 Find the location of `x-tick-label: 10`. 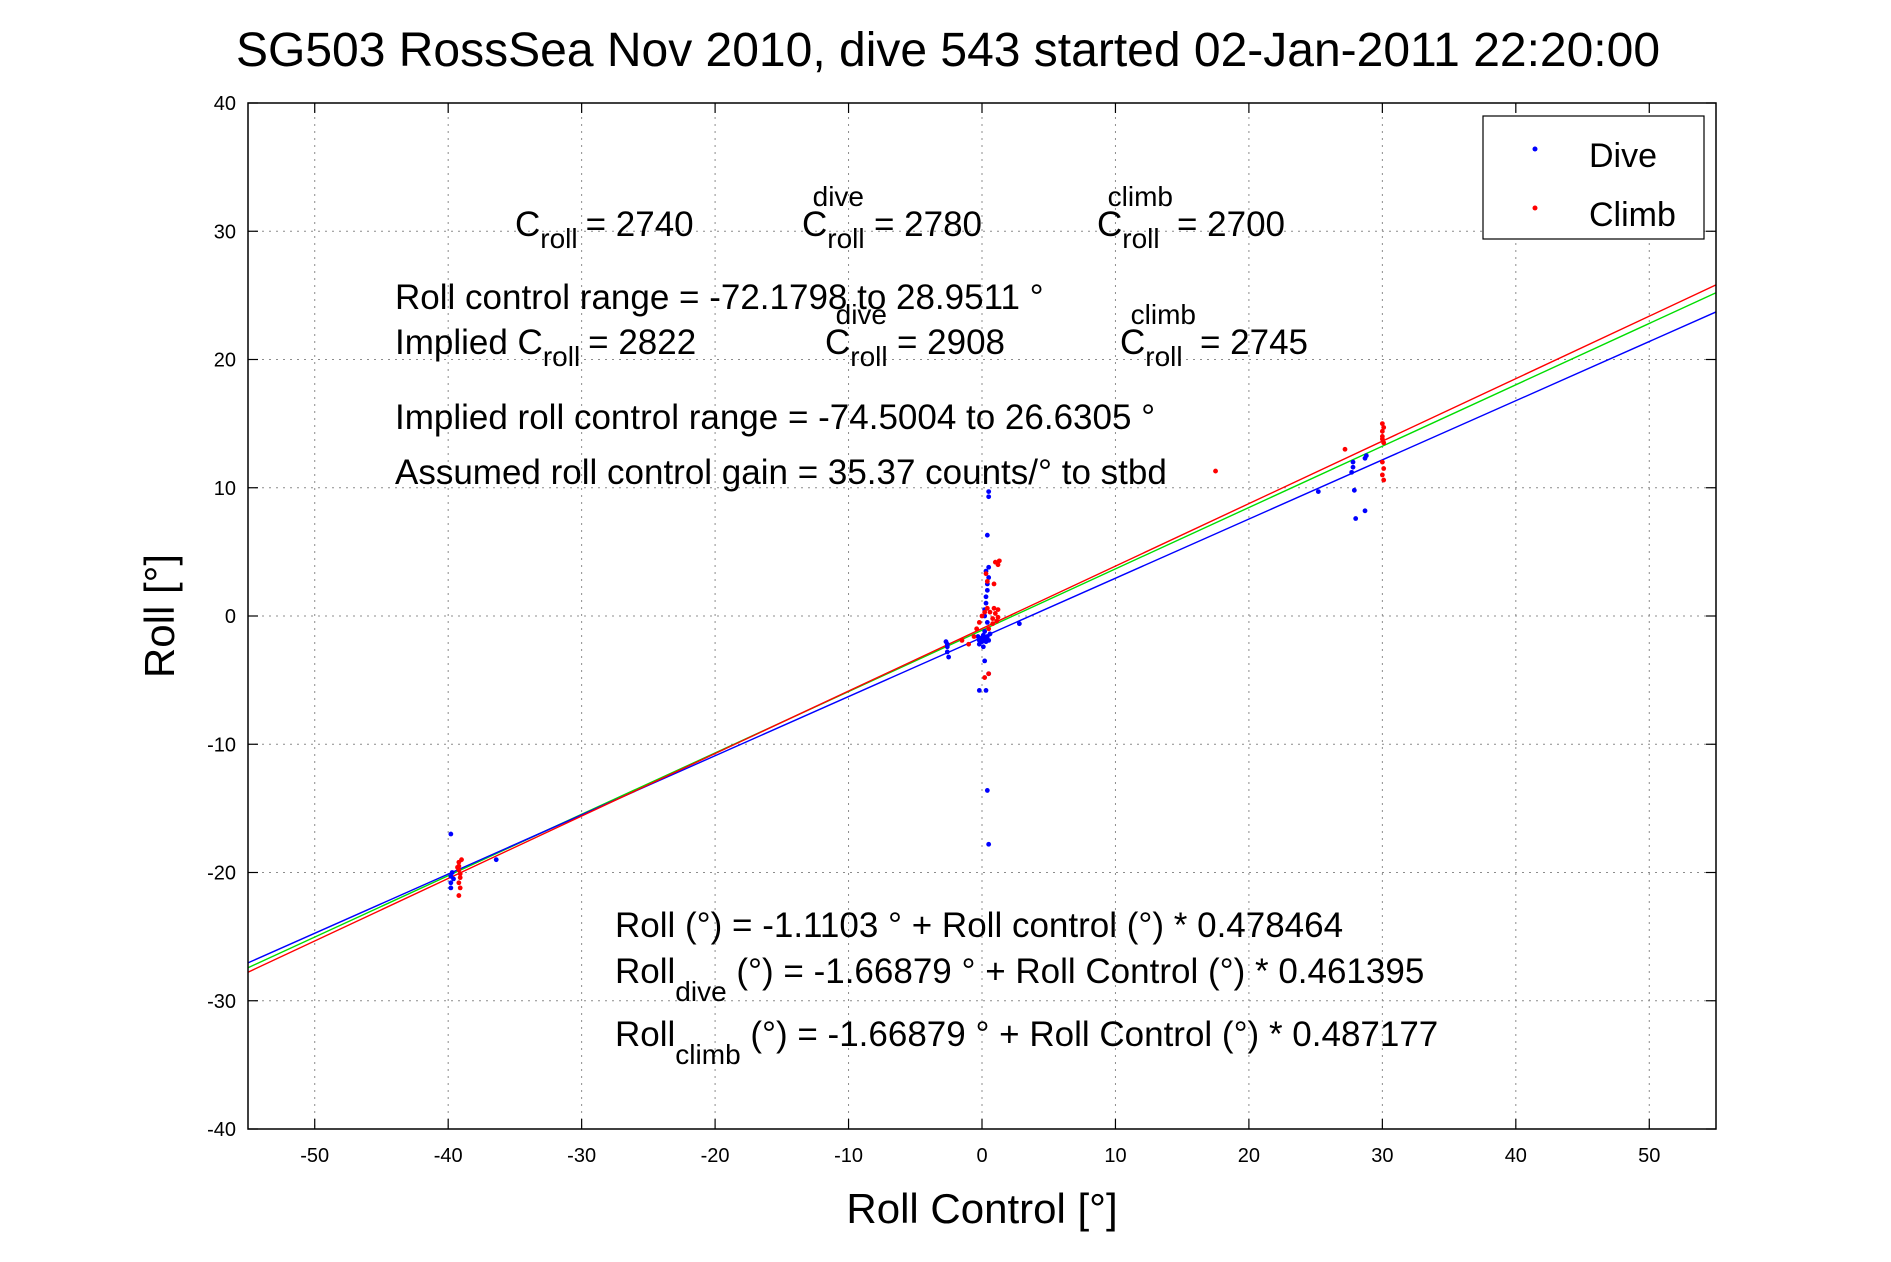

x-tick-label: 10 is located at coordinates (1115, 1156).